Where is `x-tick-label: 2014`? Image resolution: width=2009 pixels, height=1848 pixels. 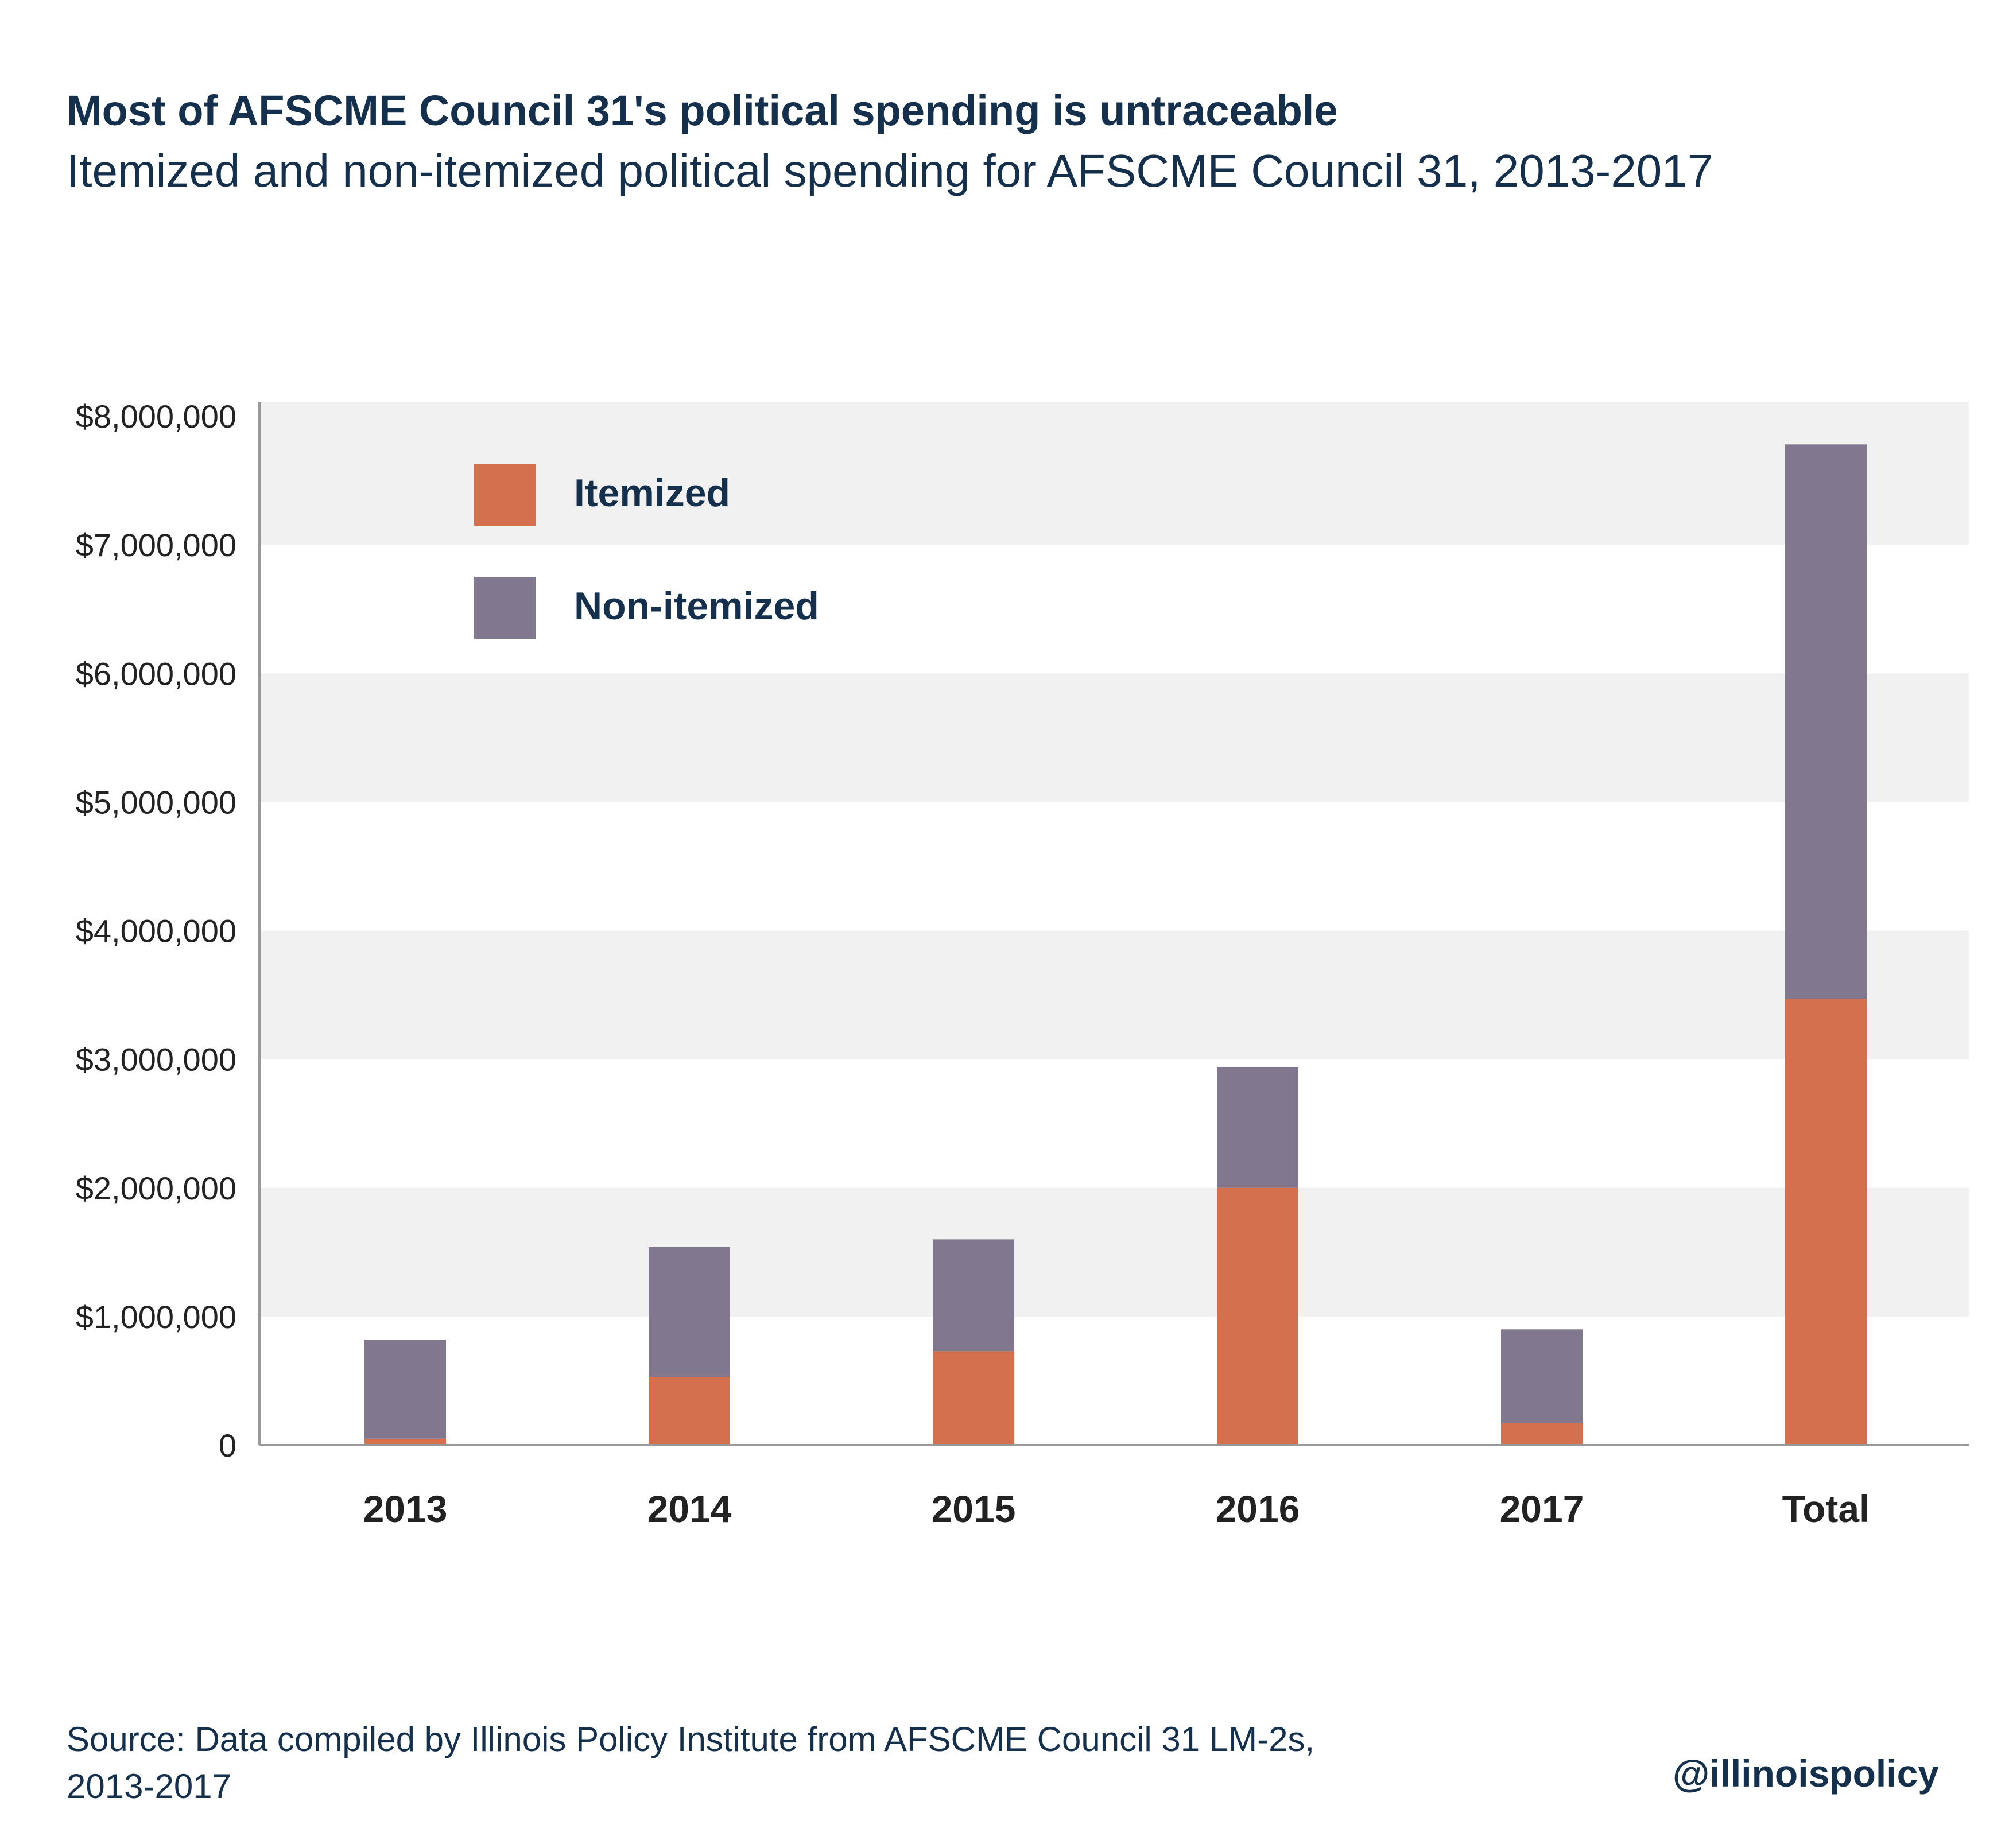
x-tick-label: 2014 is located at coordinates (689, 1509).